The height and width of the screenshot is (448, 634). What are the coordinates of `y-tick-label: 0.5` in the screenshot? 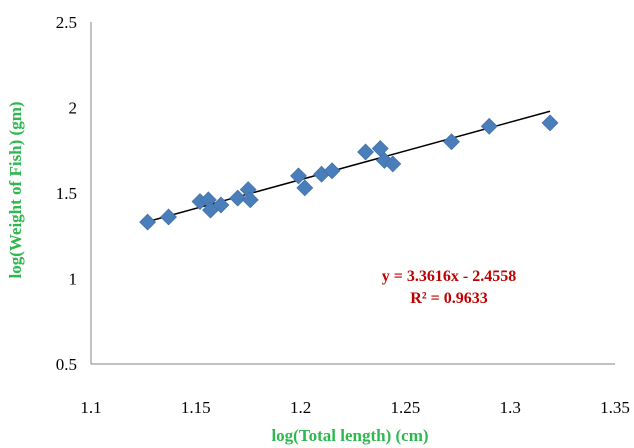 It's located at (66, 364).